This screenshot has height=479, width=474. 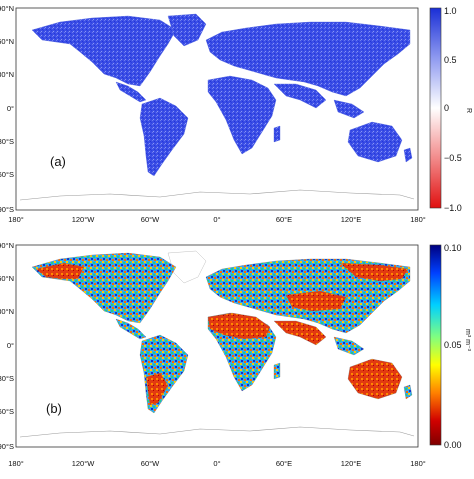 What do you see at coordinates (217, 195) in the screenshot?
I see `panel-a-antarctica-outline` at bounding box center [217, 195].